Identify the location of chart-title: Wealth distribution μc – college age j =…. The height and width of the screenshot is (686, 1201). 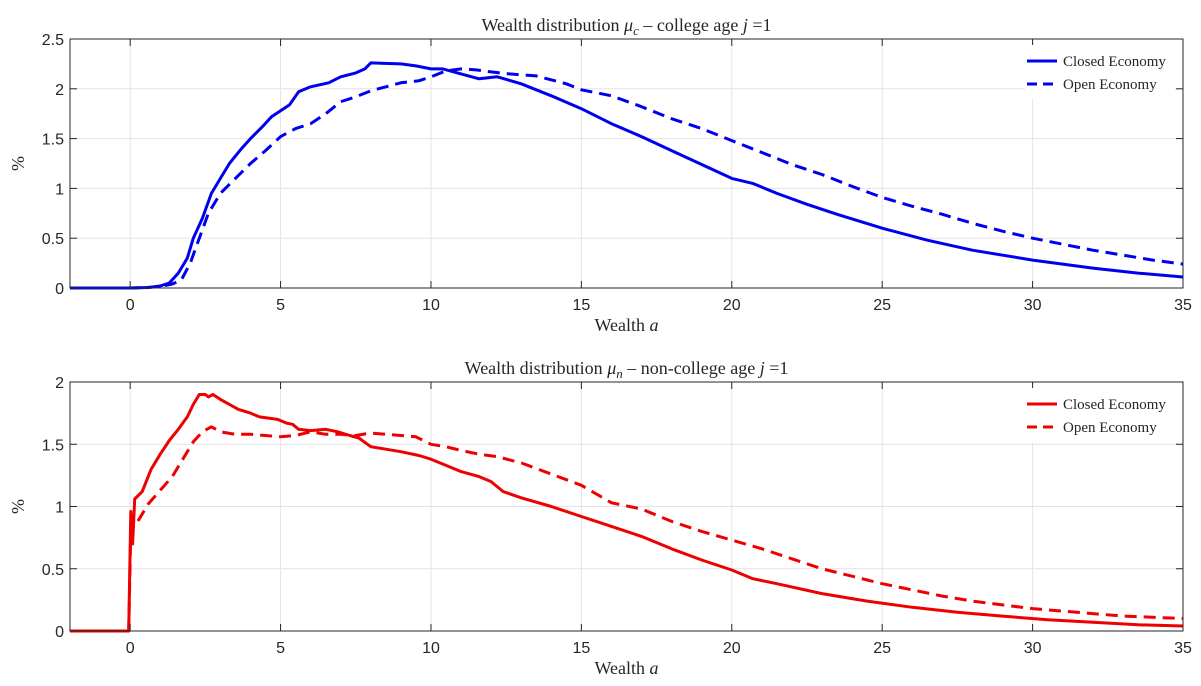
(627, 26).